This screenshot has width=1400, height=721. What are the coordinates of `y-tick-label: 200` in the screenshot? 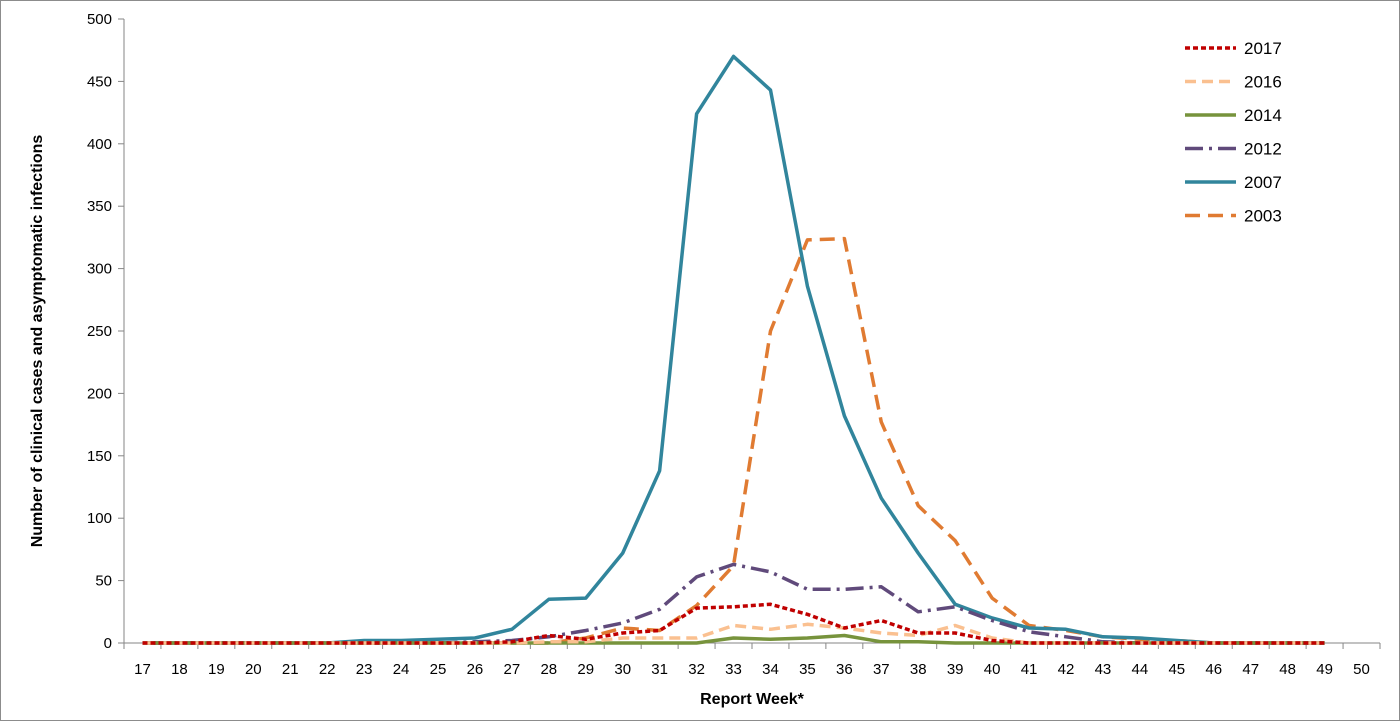 It's located at (99, 393).